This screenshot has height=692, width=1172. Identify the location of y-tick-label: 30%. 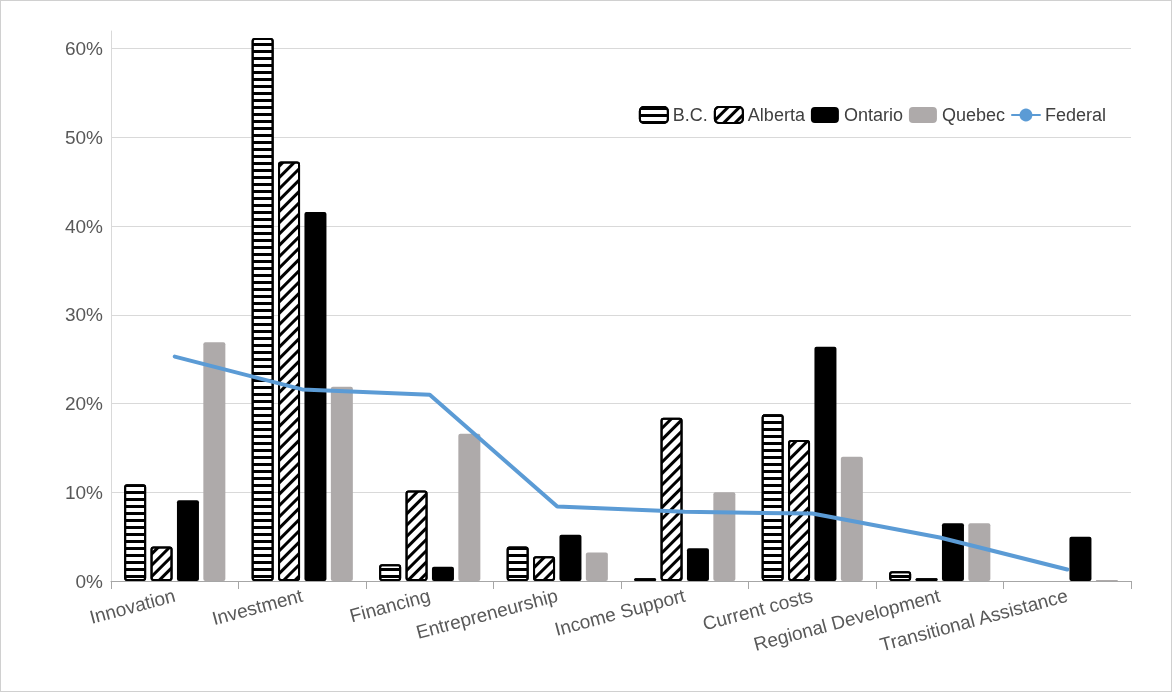
(84, 315).